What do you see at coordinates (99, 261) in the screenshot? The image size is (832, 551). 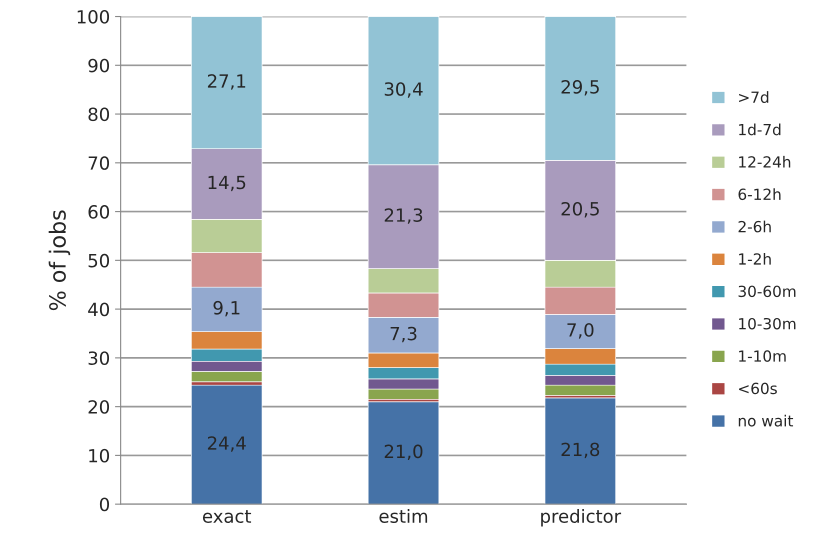 I see `y-tick-label: 50` at bounding box center [99, 261].